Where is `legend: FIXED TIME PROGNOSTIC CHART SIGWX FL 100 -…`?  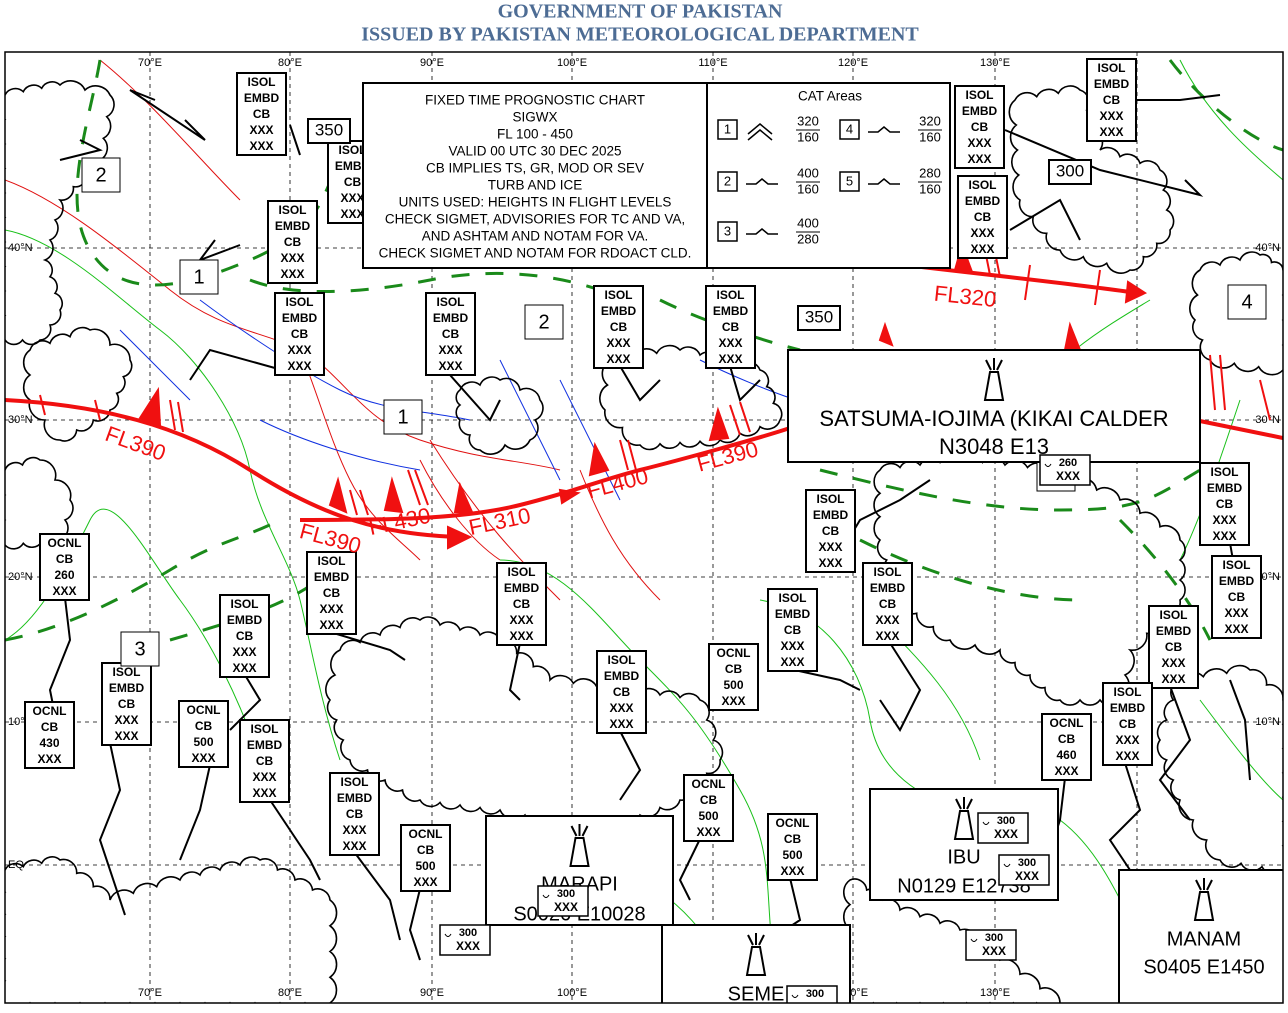
legend: FIXED TIME PROGNOSTIC CHART SIGWX FL 100 -… is located at coordinates (656, 175).